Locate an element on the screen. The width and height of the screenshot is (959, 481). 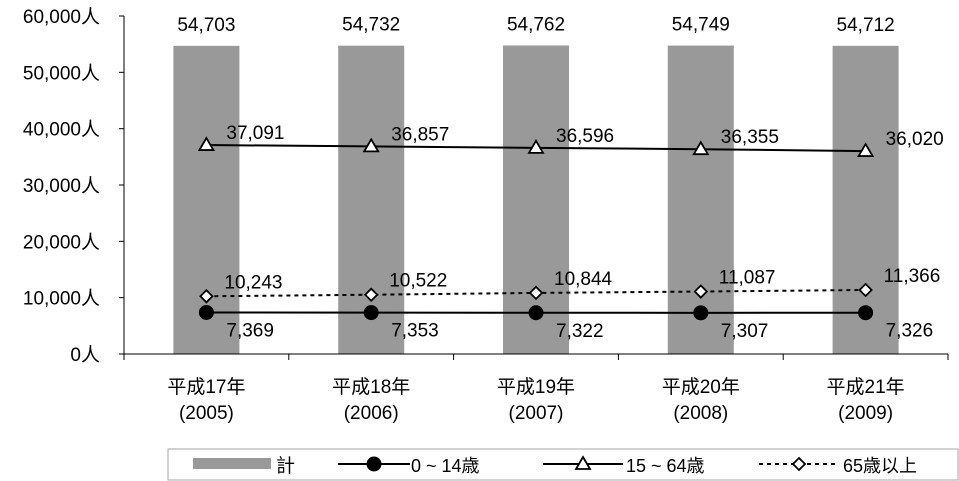
data-label: 7,322 is located at coordinates (580, 331).